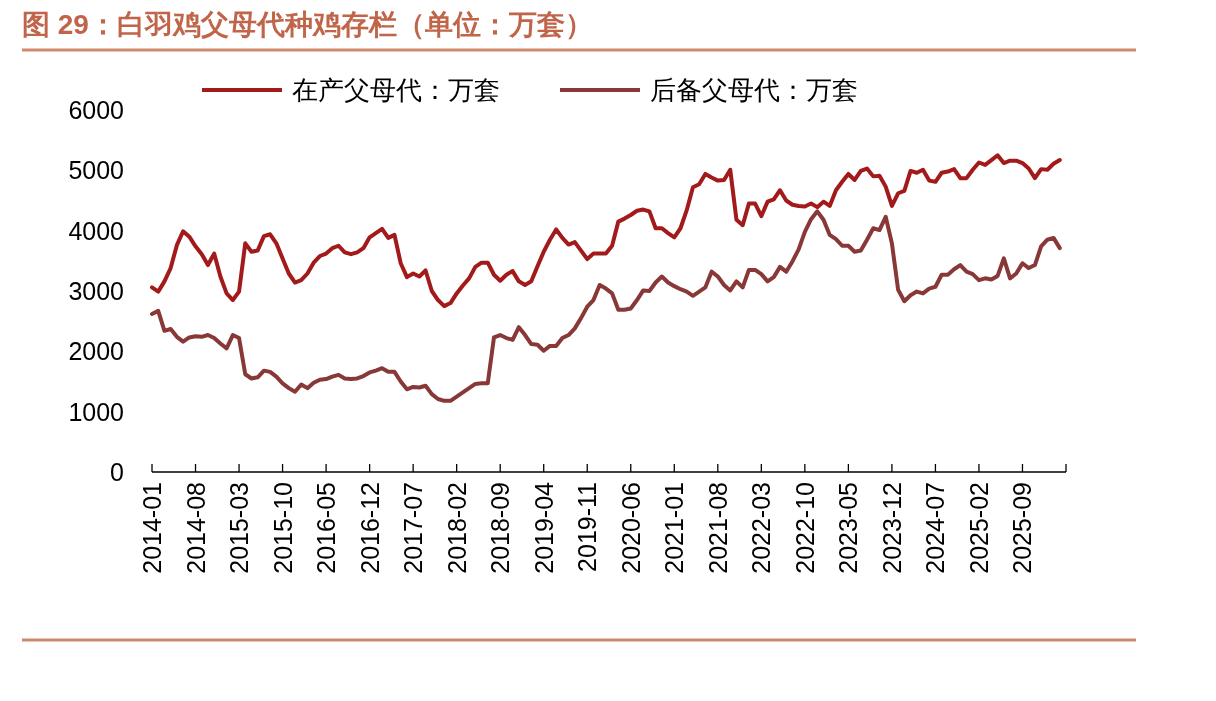  What do you see at coordinates (307, 24) in the screenshot?
I see `chart-title: 图 29：白羽鸡父母代种鸡存栏（单位：万套）` at bounding box center [307, 24].